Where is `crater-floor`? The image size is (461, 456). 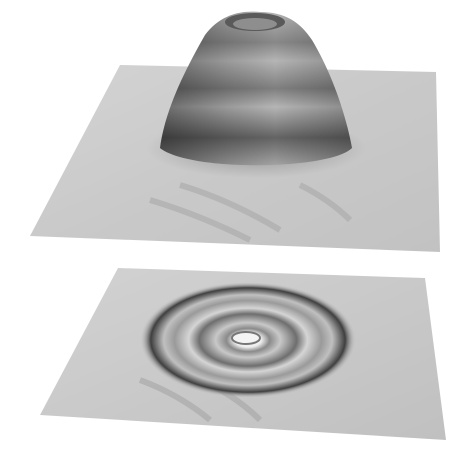
crater-floor is located at coordinates (255, 24).